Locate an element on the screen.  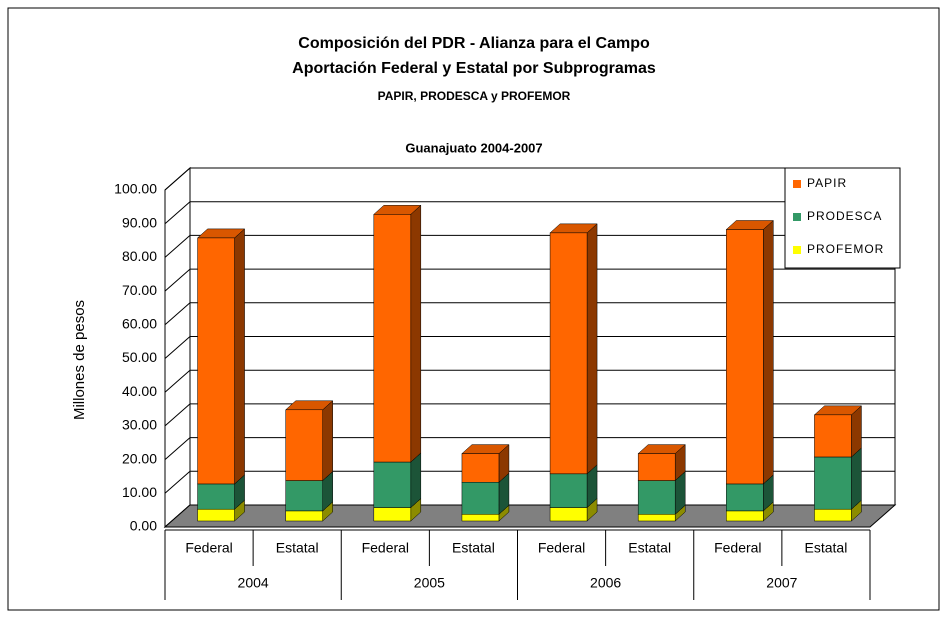
y-tick-label: 30.00 is located at coordinates (139, 425).